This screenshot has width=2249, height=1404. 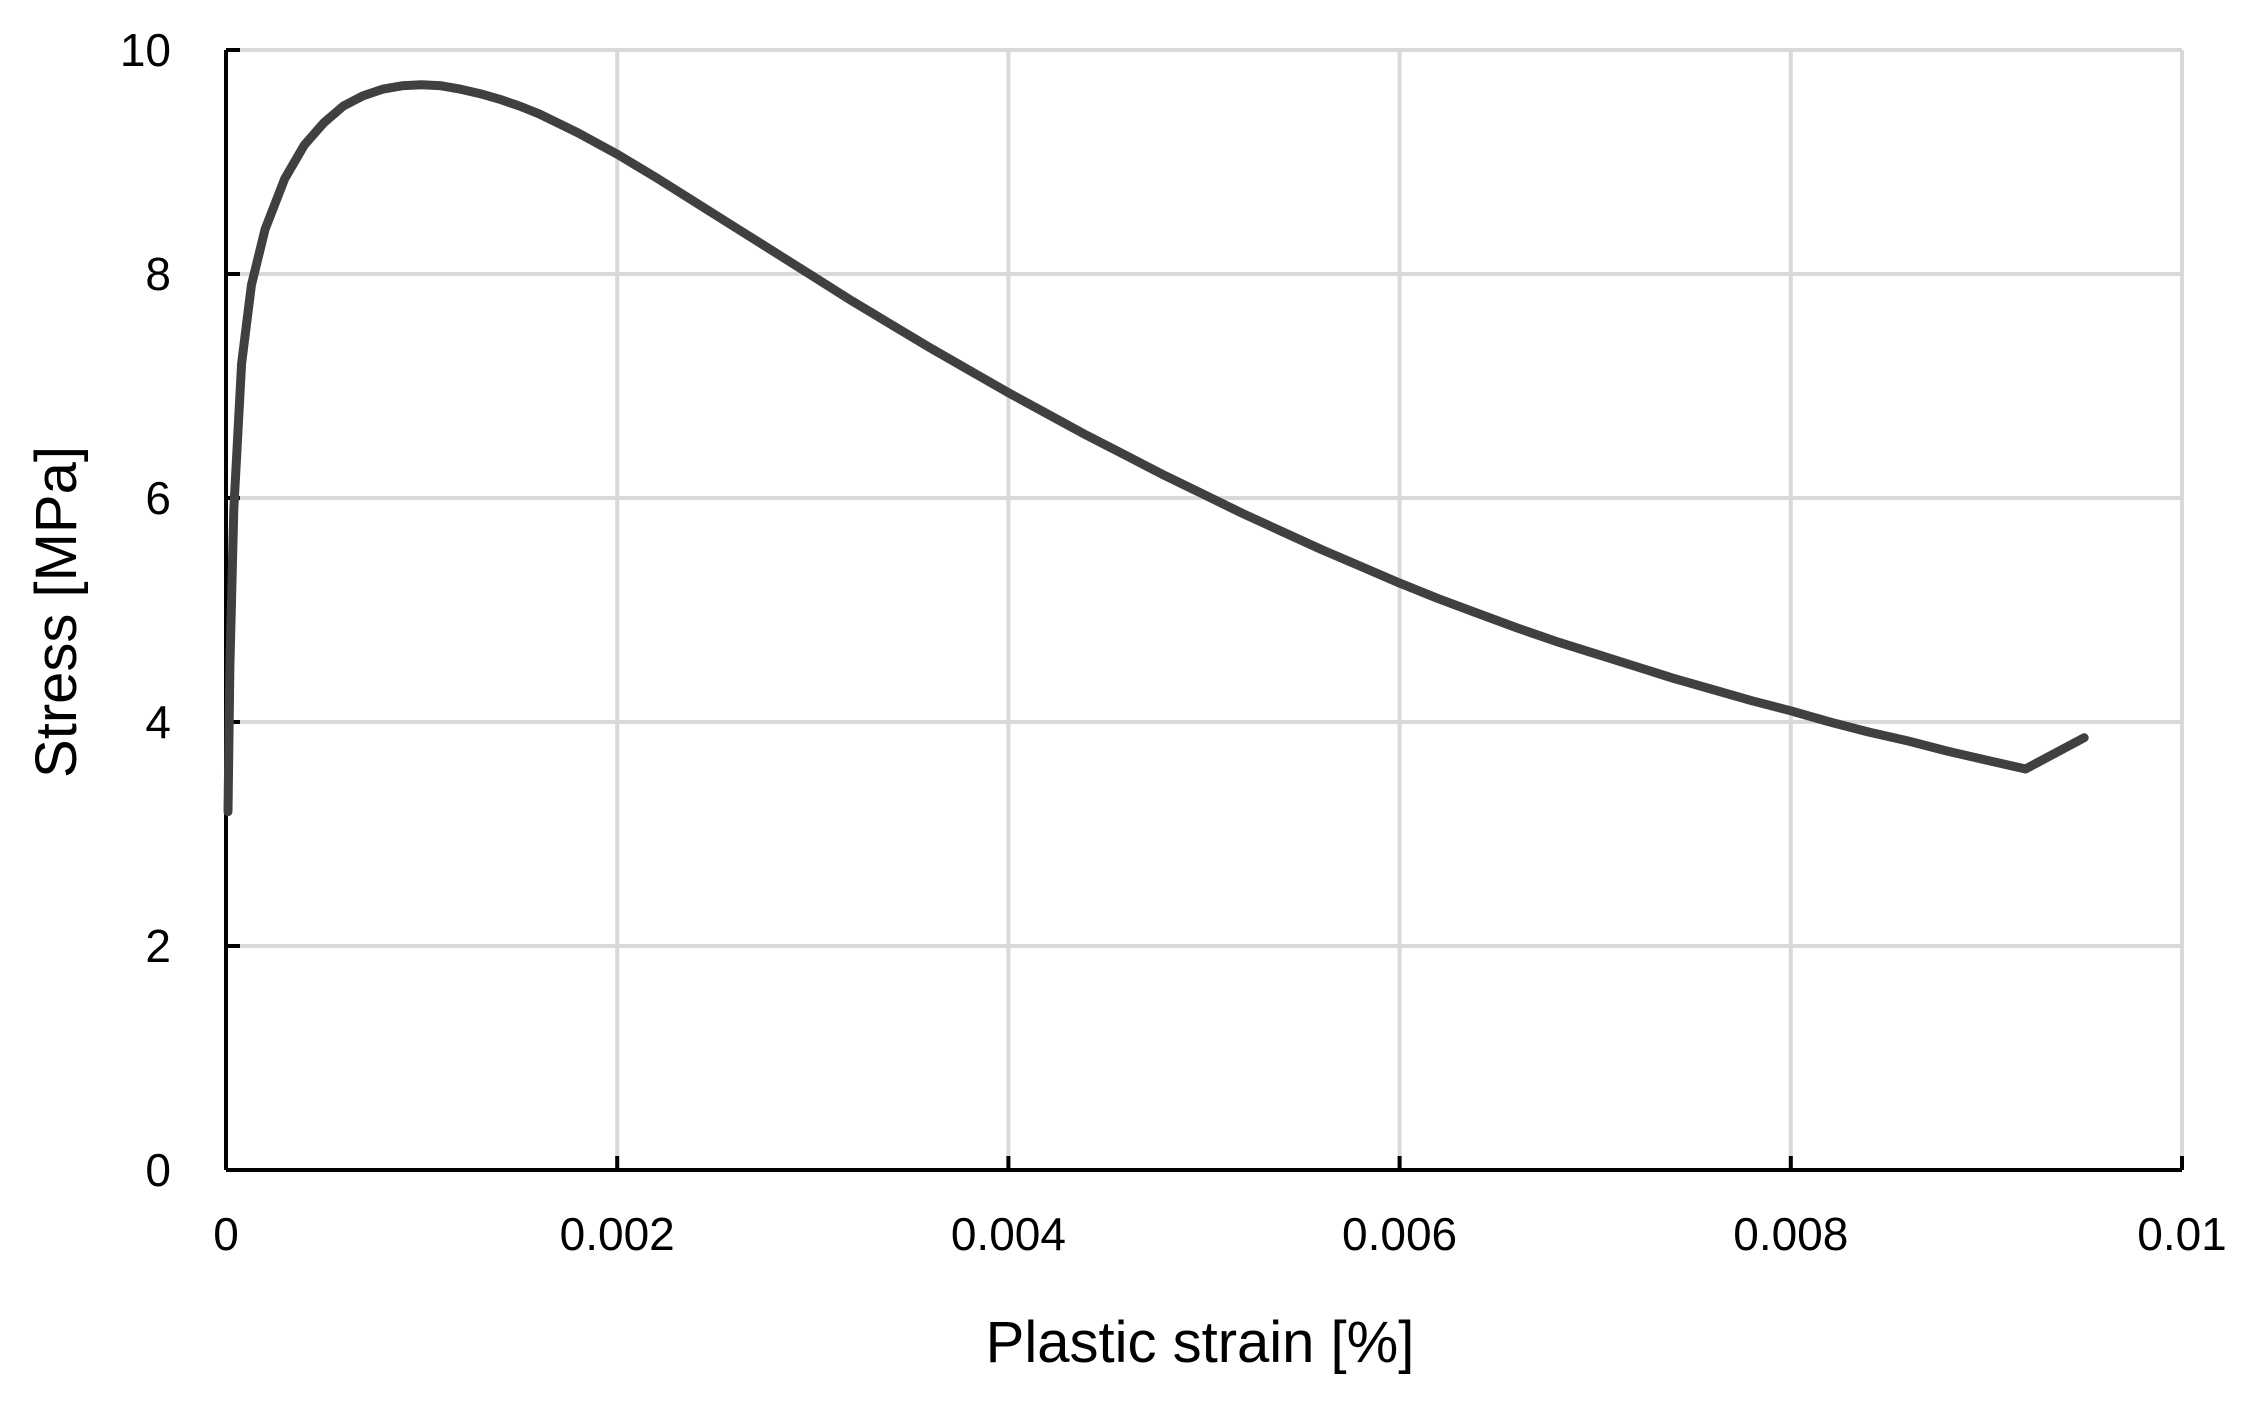 What do you see at coordinates (2182, 1234) in the screenshot?
I see `x-tick-label: 0.01` at bounding box center [2182, 1234].